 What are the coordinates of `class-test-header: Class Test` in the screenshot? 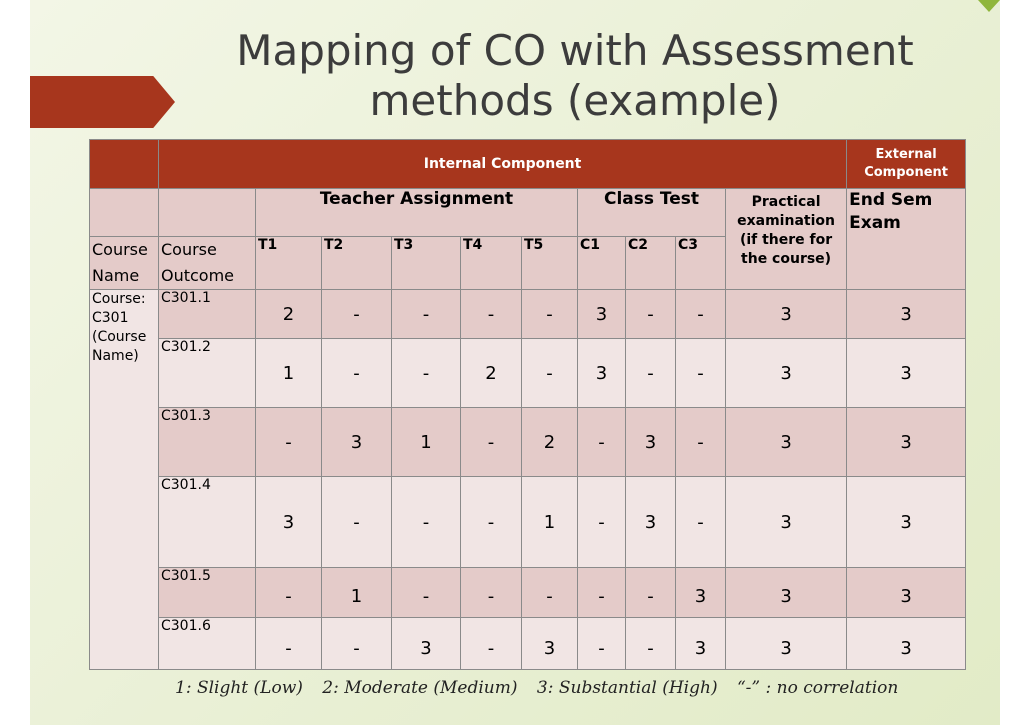 It's located at (651, 212).